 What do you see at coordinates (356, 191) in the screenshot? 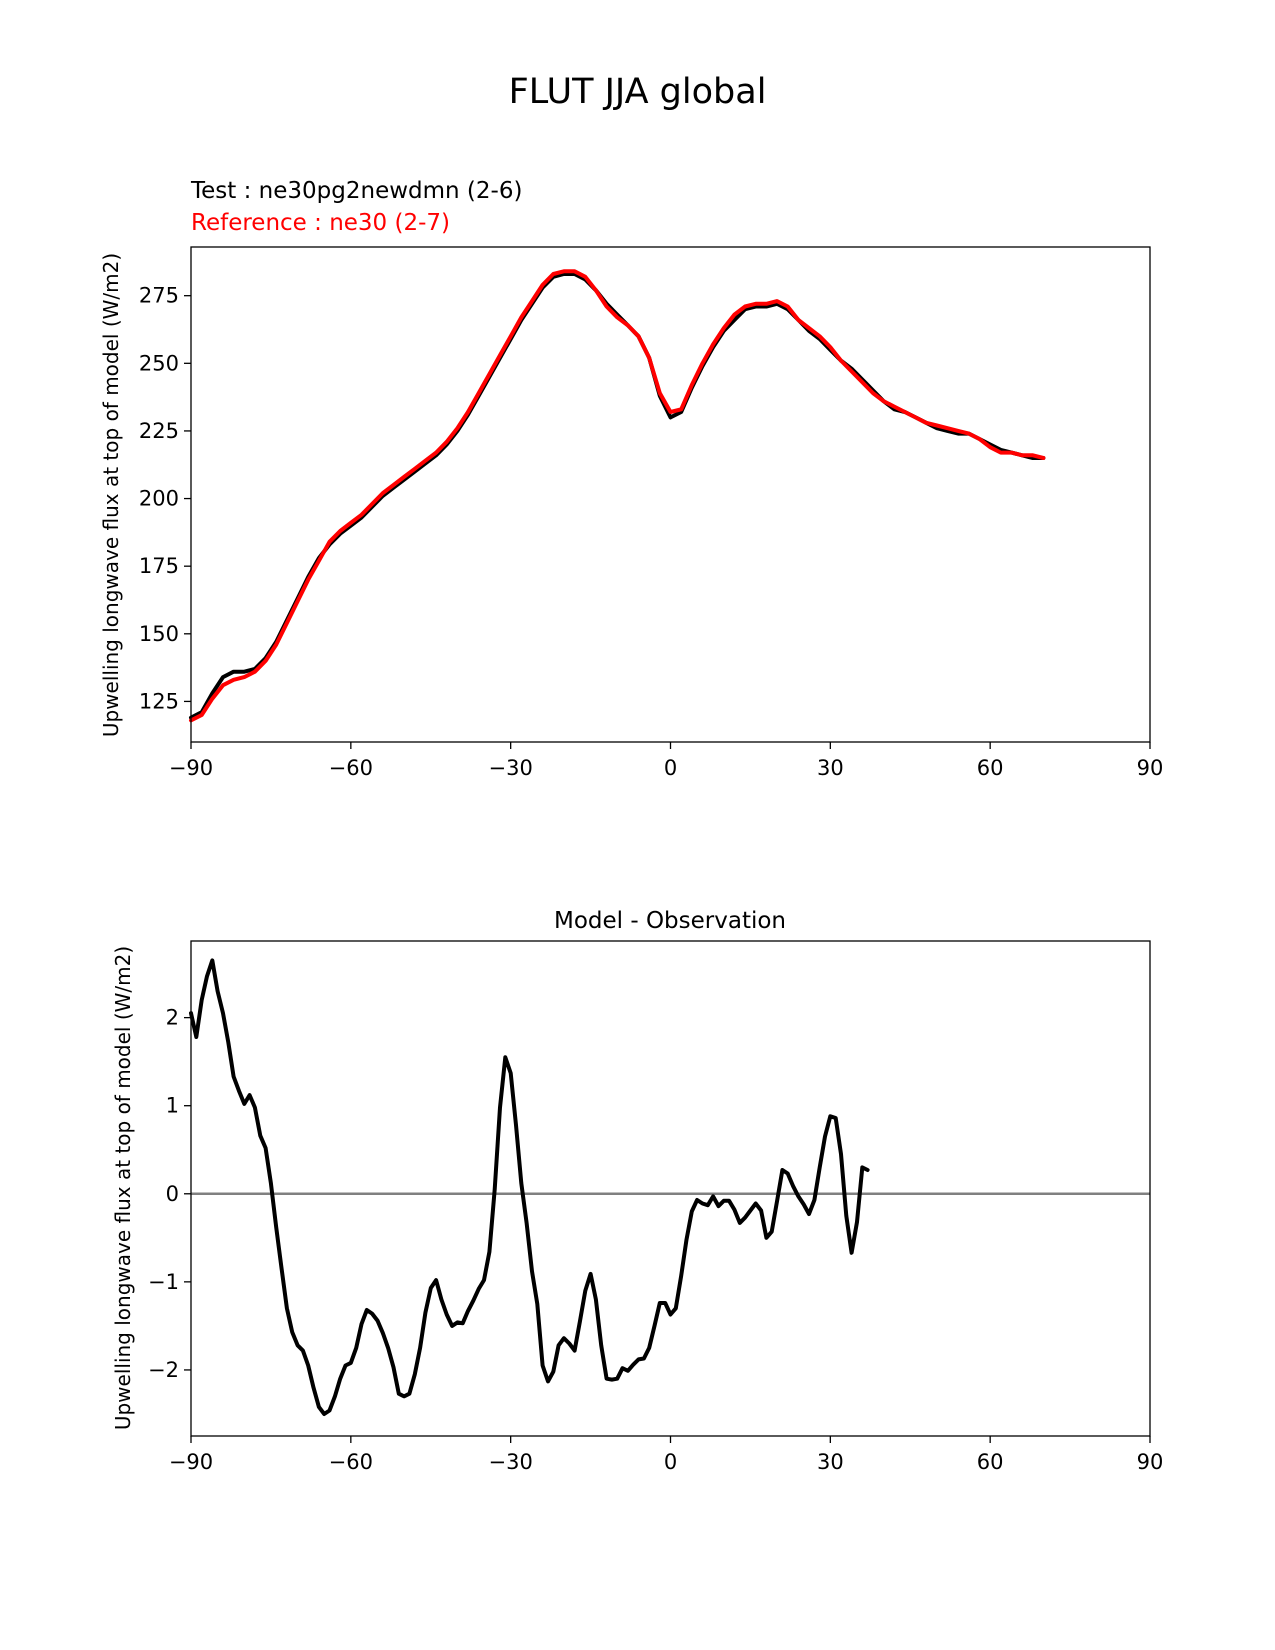
I see `test-label: Test : ne30pg2newdmn (2-6)` at bounding box center [356, 191].